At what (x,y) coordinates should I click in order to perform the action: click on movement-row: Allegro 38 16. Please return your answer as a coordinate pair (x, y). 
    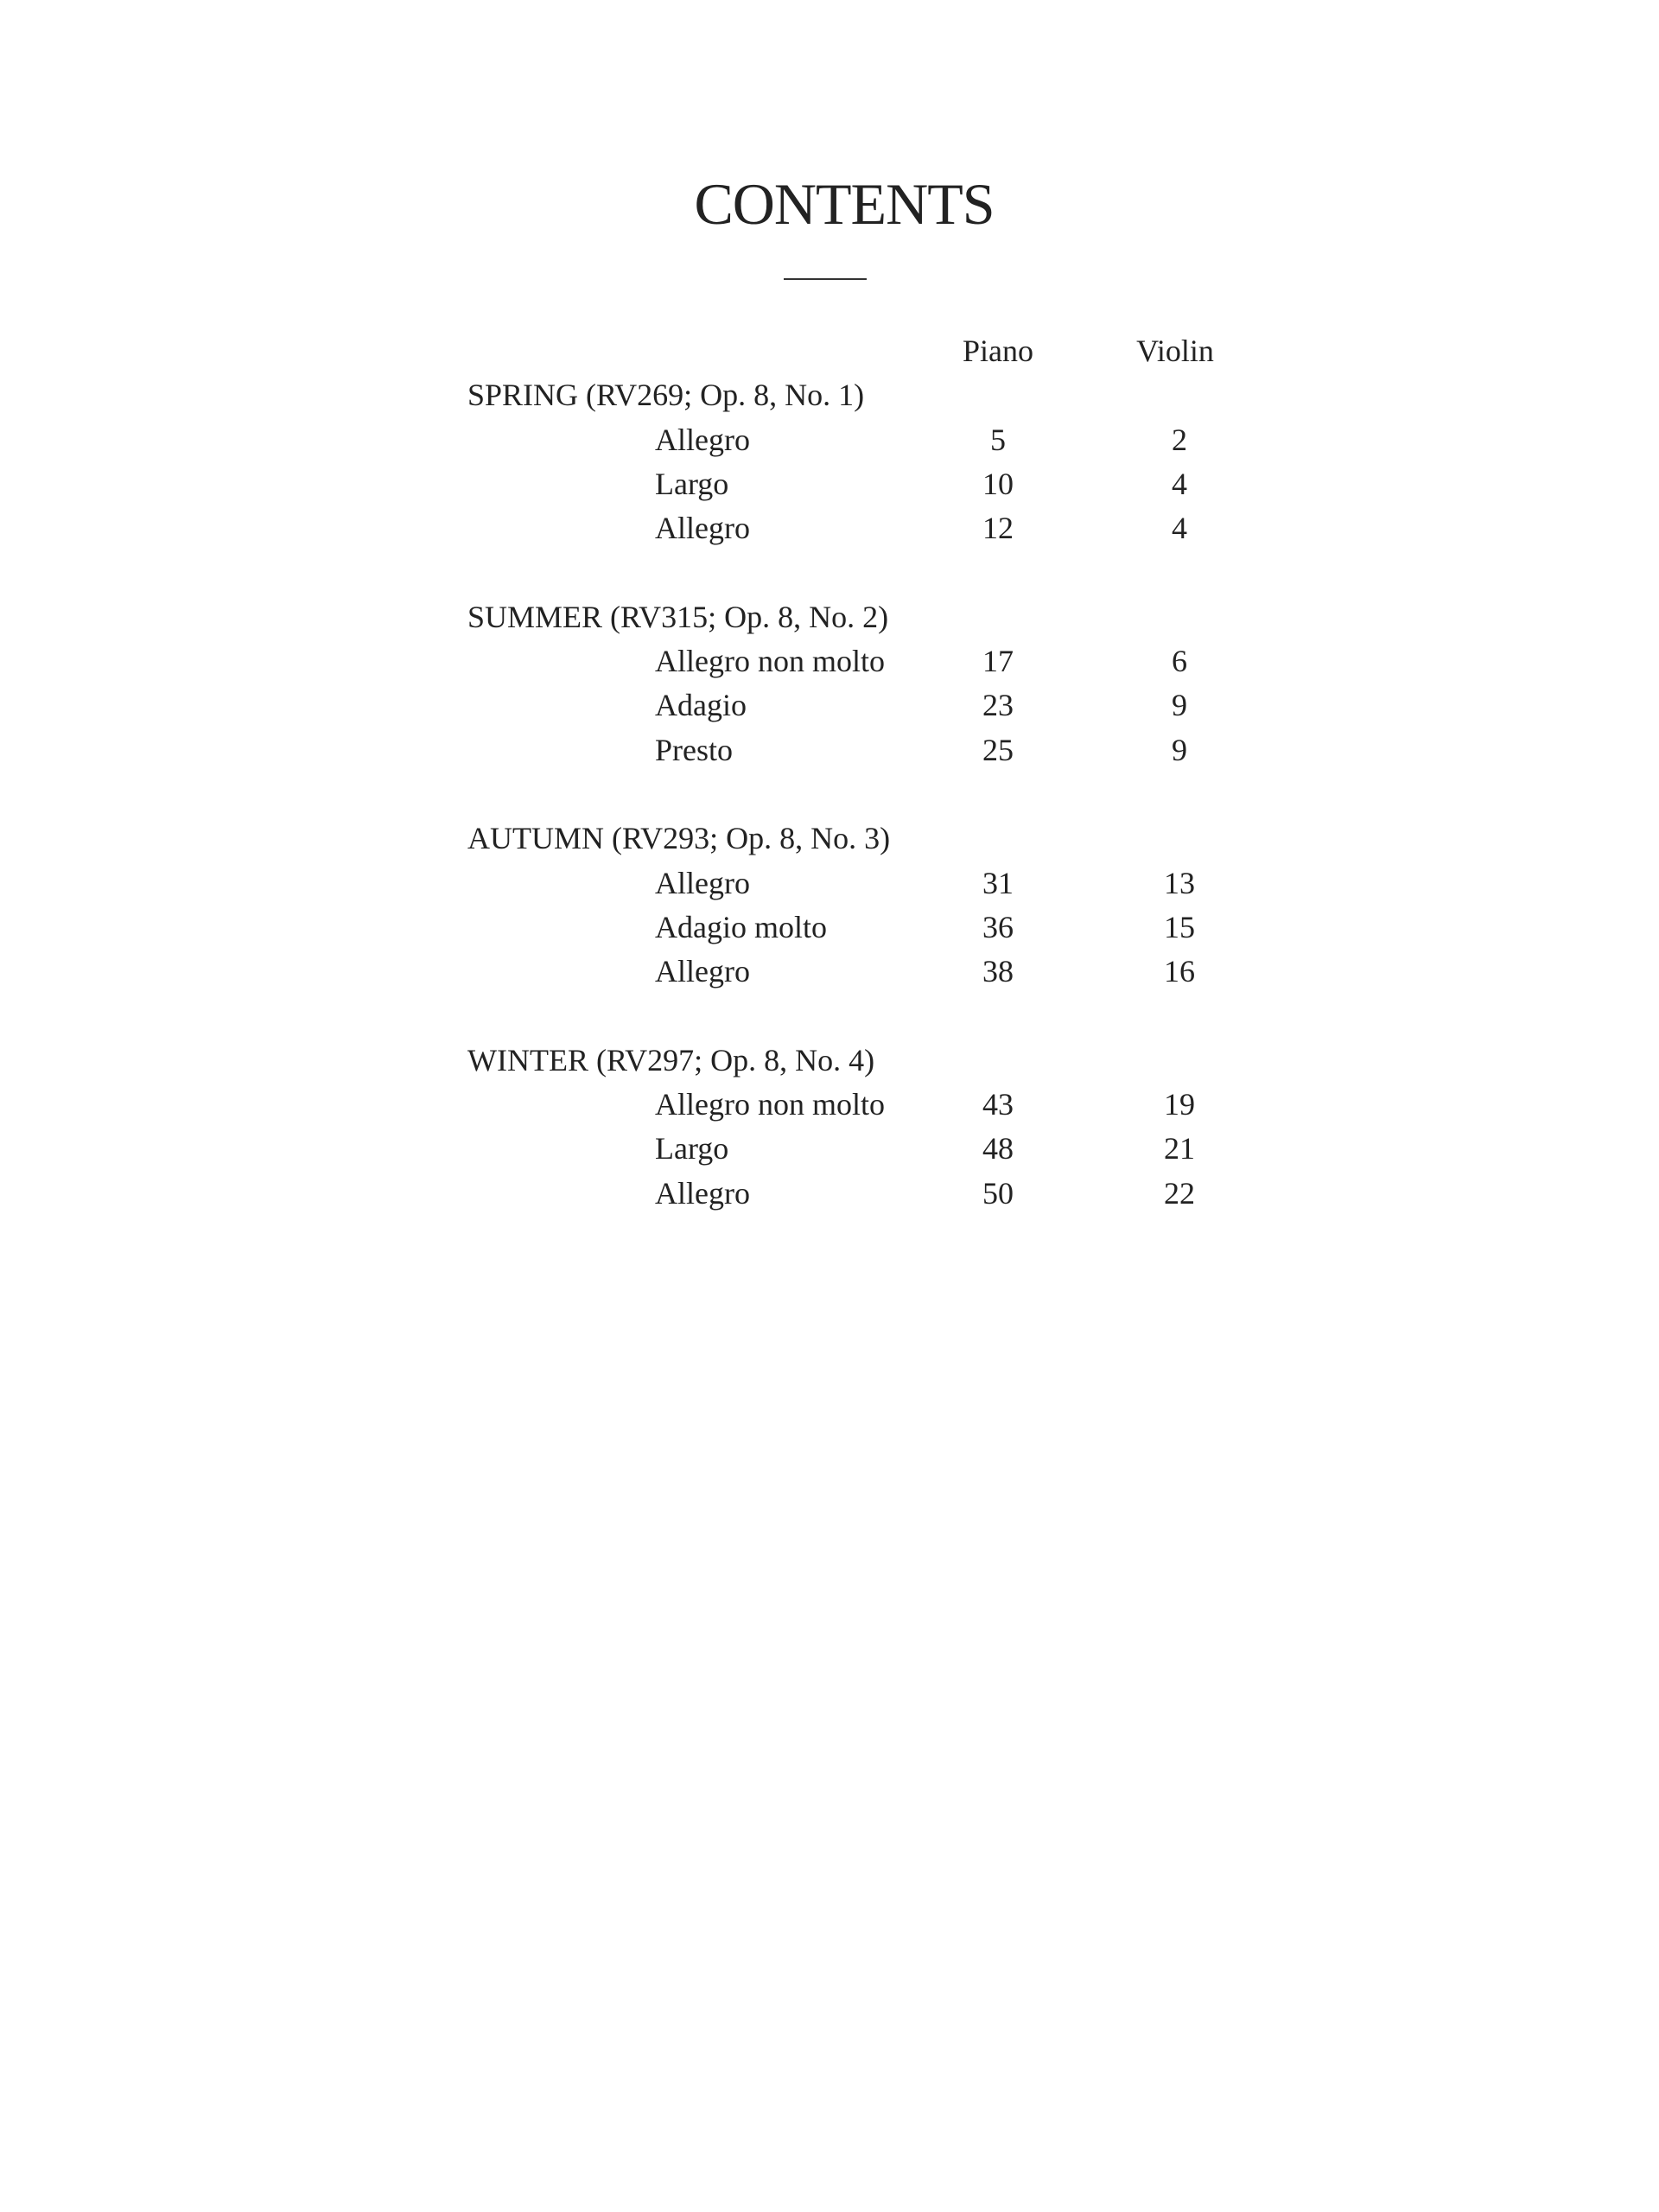
    Looking at the image, I should click on (829, 972).